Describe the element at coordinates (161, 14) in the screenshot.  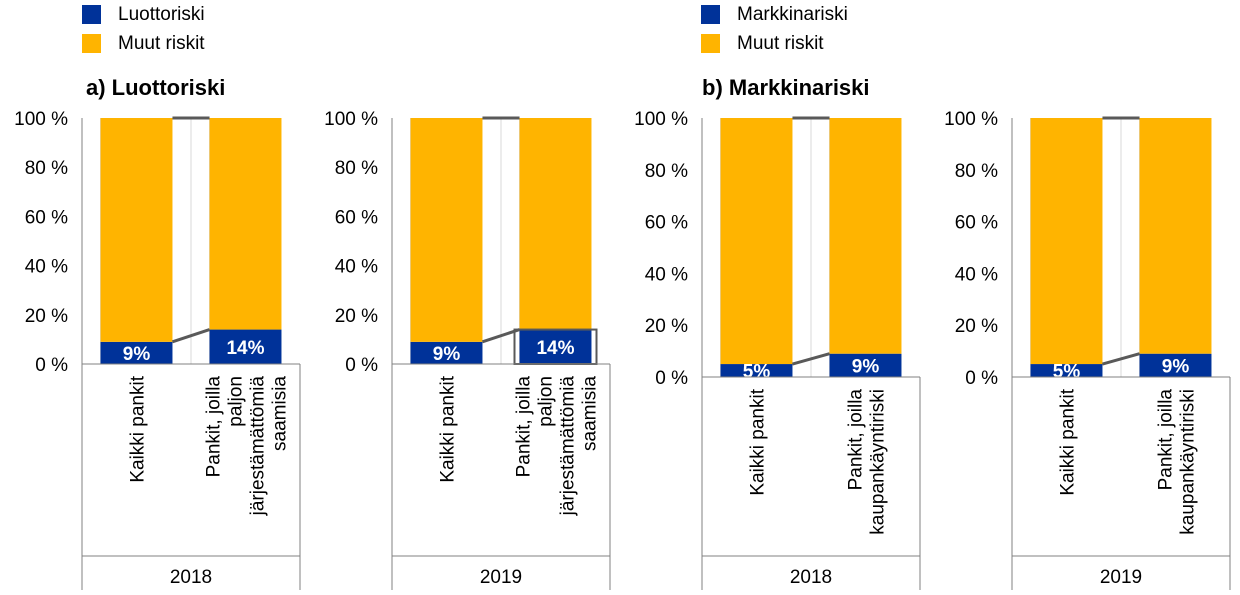
I see `legend-label: Luottoriski` at that location.